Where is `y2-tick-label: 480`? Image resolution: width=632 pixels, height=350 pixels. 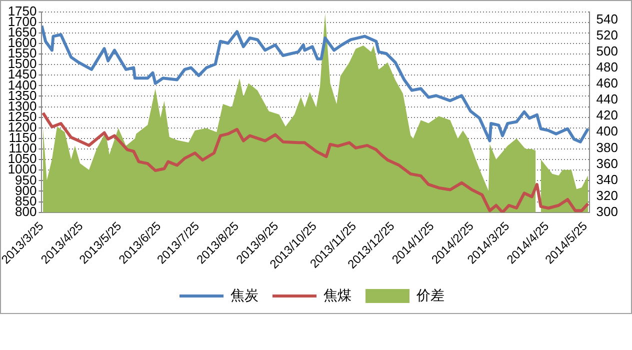 y2-tick-label: 480 is located at coordinates (607, 67).